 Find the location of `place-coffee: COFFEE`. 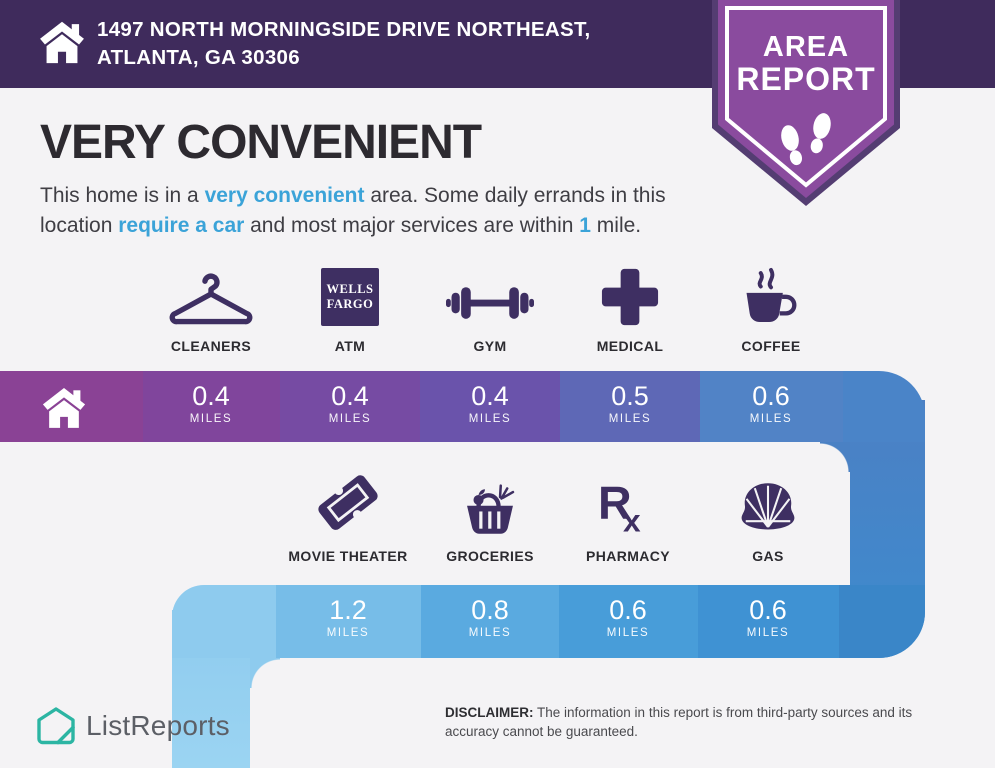

place-coffee: COFFEE is located at coordinates (771, 306).